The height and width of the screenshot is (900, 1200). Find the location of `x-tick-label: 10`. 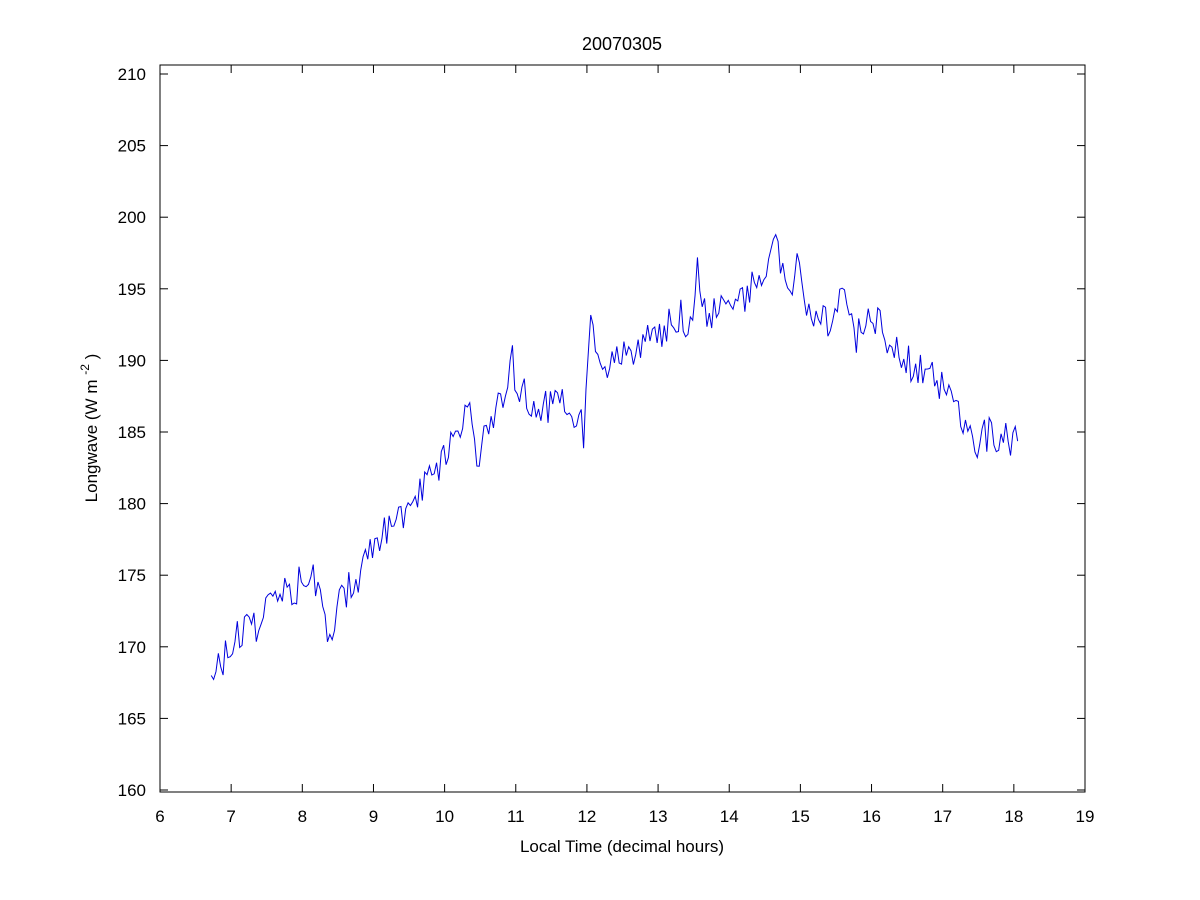

x-tick-label: 10 is located at coordinates (444, 816).